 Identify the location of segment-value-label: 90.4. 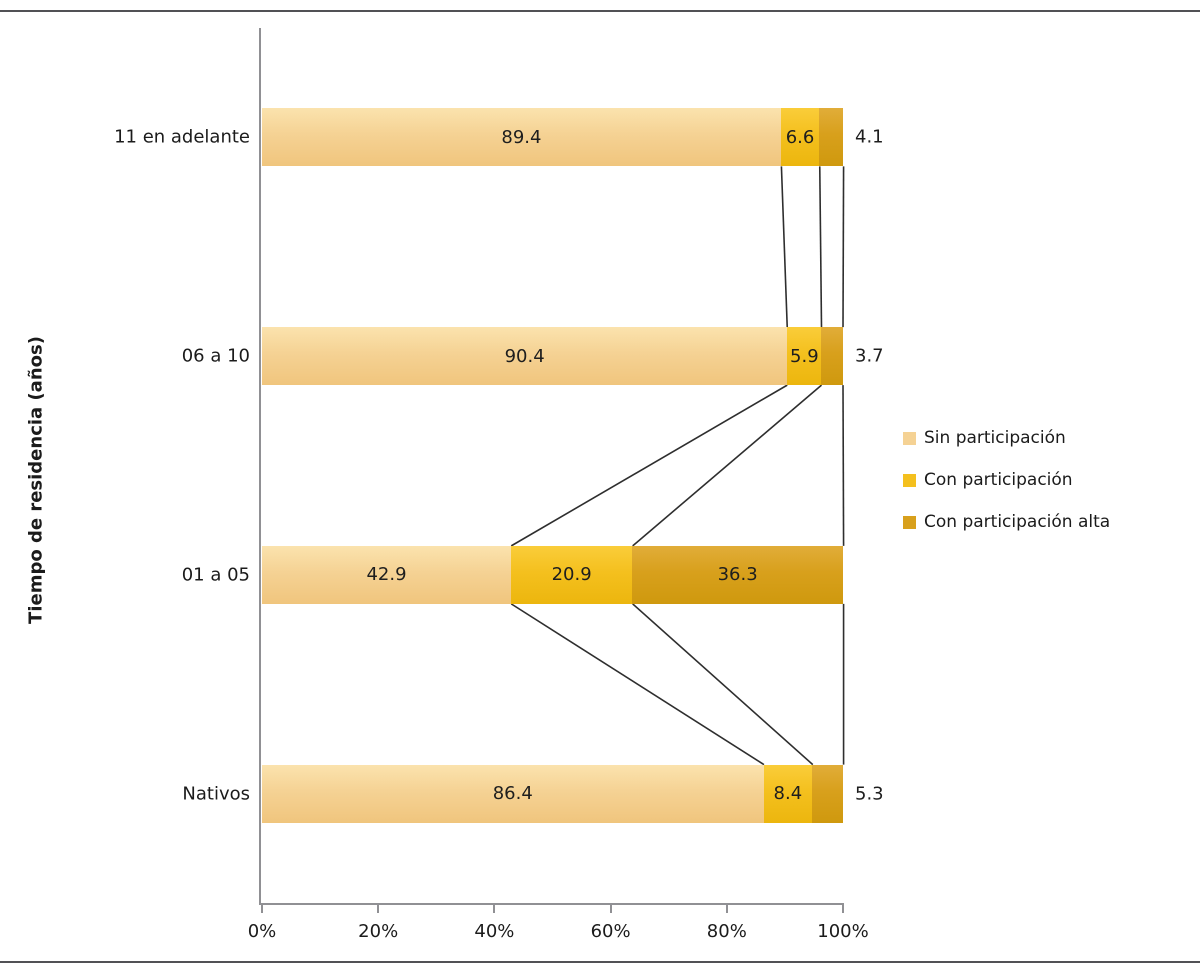
(524, 356).